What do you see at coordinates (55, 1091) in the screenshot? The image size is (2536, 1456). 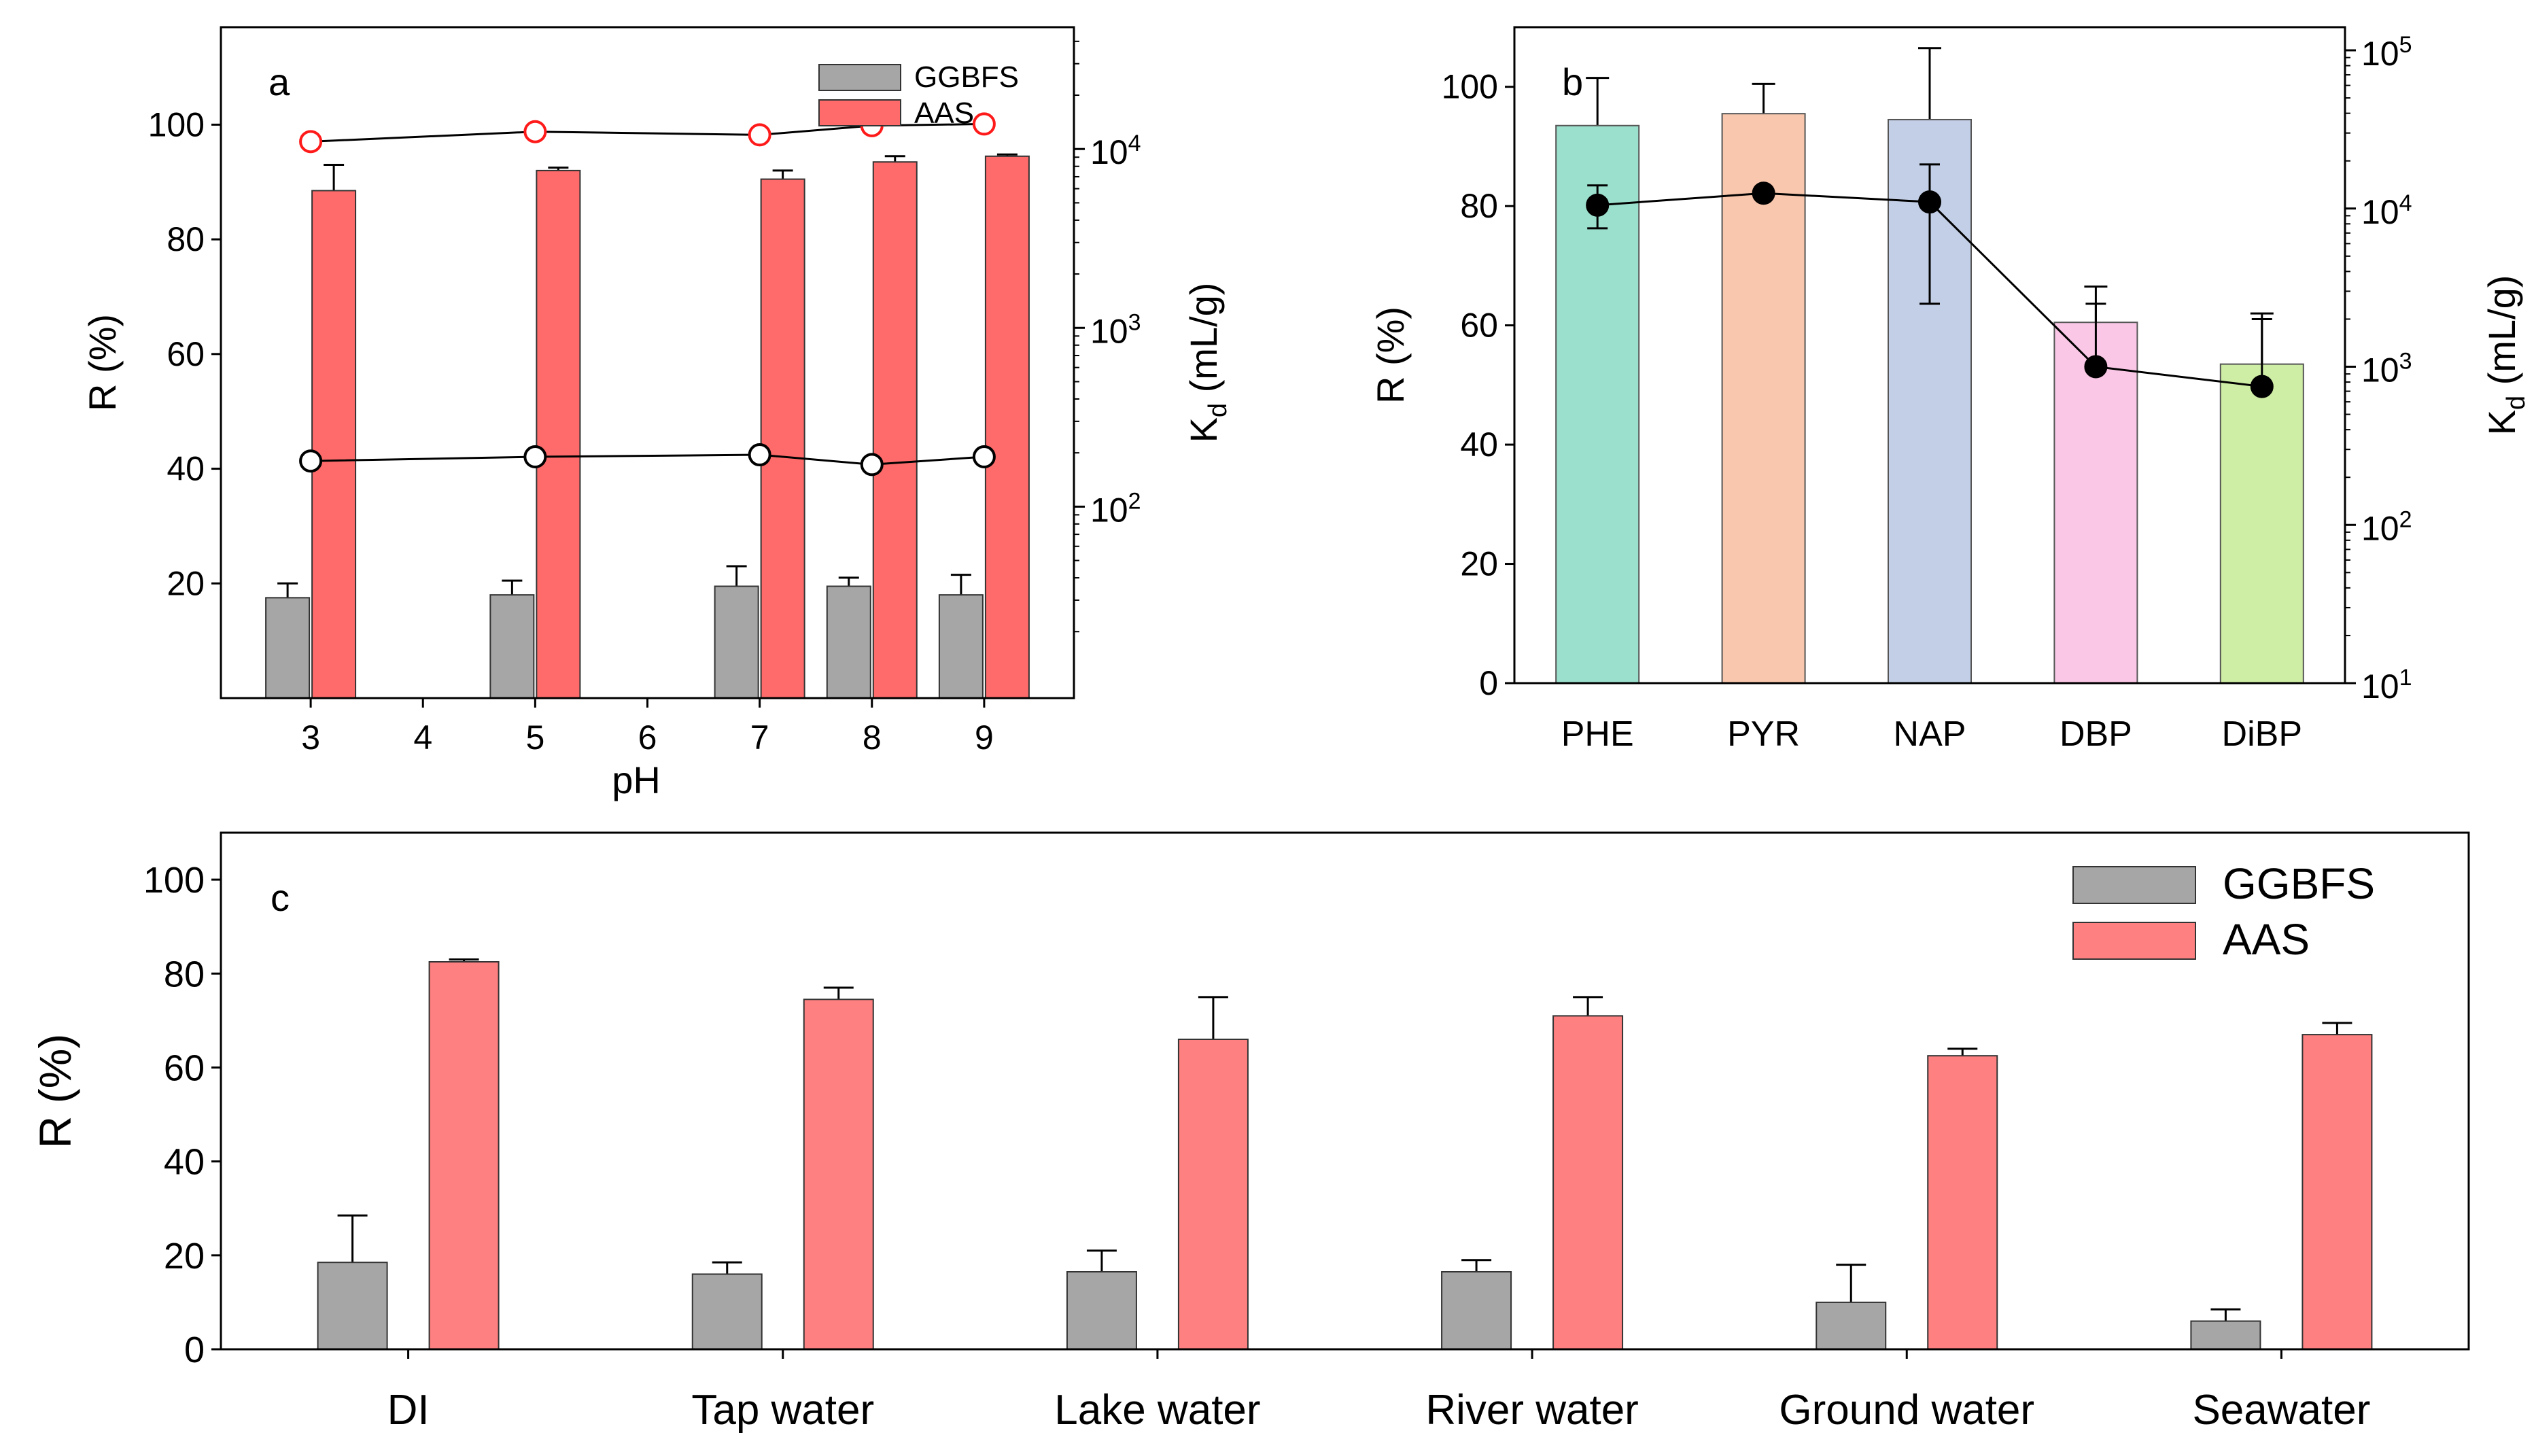 I see `c-ylabel: R (%)` at bounding box center [55, 1091].